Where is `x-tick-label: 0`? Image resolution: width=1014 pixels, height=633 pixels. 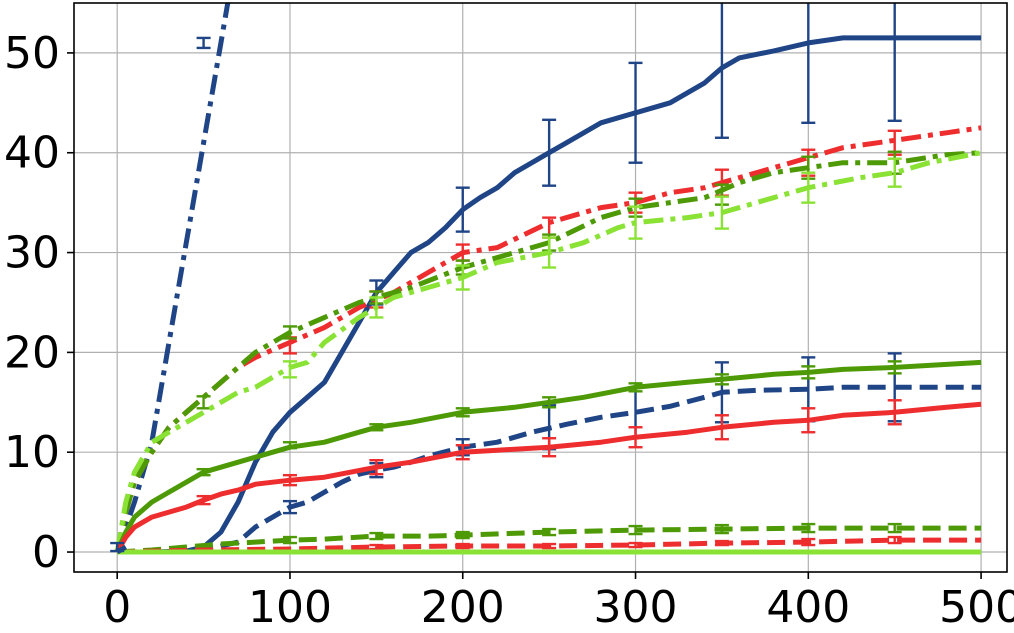 x-tick-label: 0 is located at coordinates (117, 607).